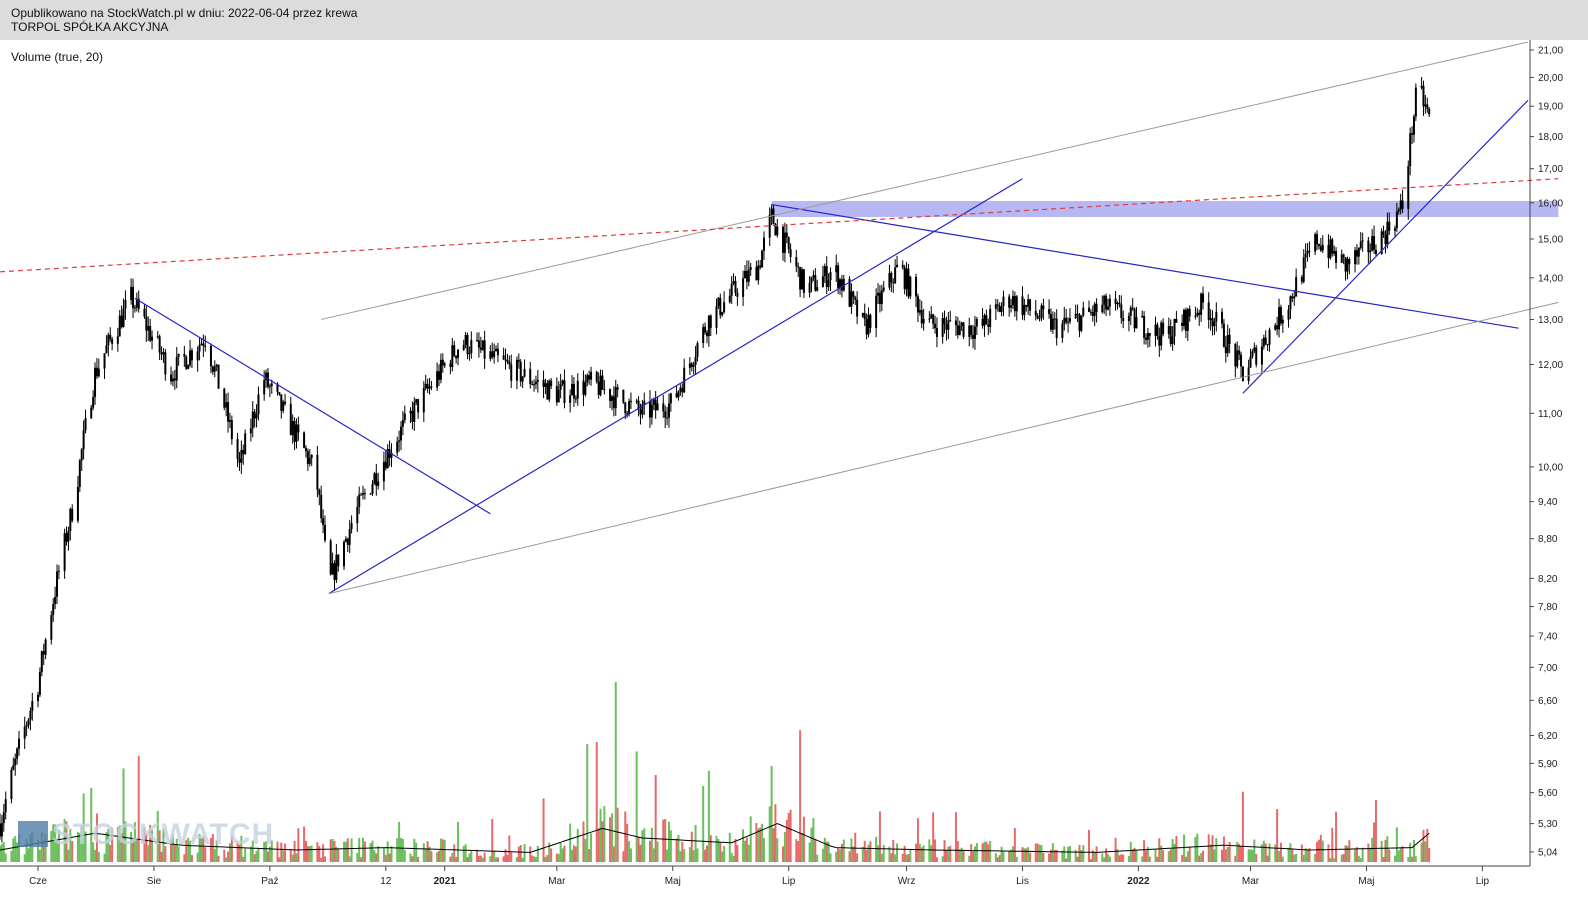  What do you see at coordinates (1366, 881) in the screenshot?
I see `x-tick-label: Maj` at bounding box center [1366, 881].